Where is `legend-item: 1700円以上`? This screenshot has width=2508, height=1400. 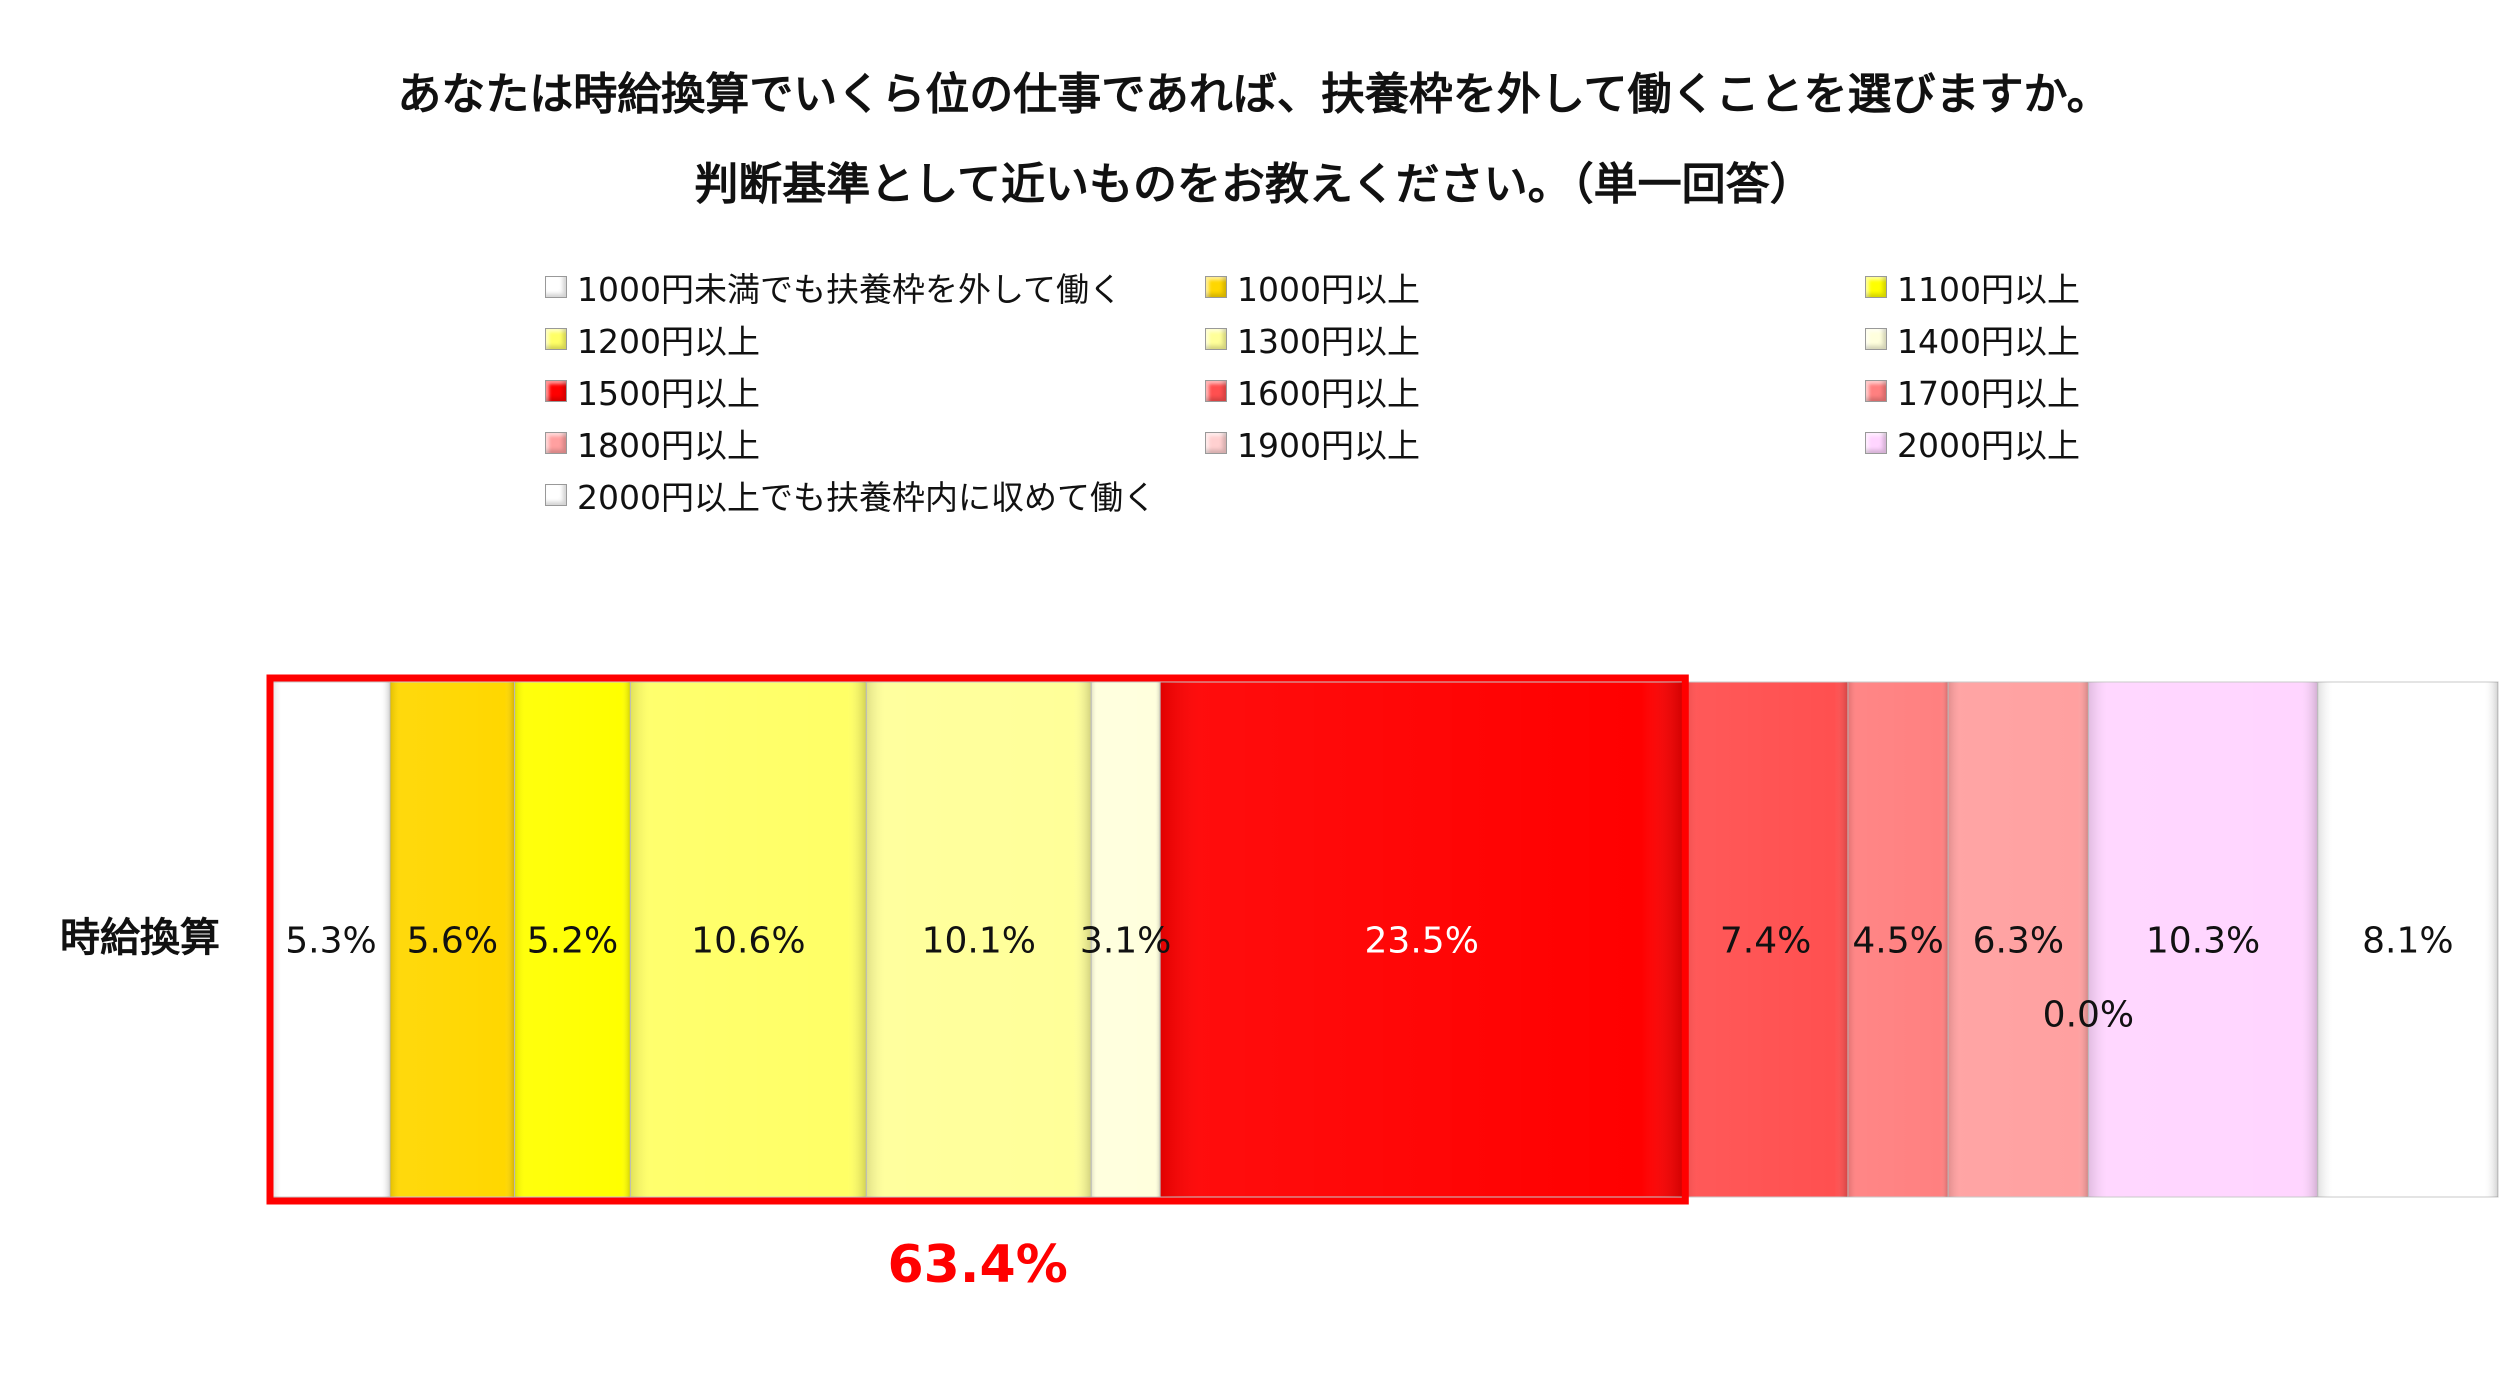 legend-item: 1700円以上 is located at coordinates (2055, 392).